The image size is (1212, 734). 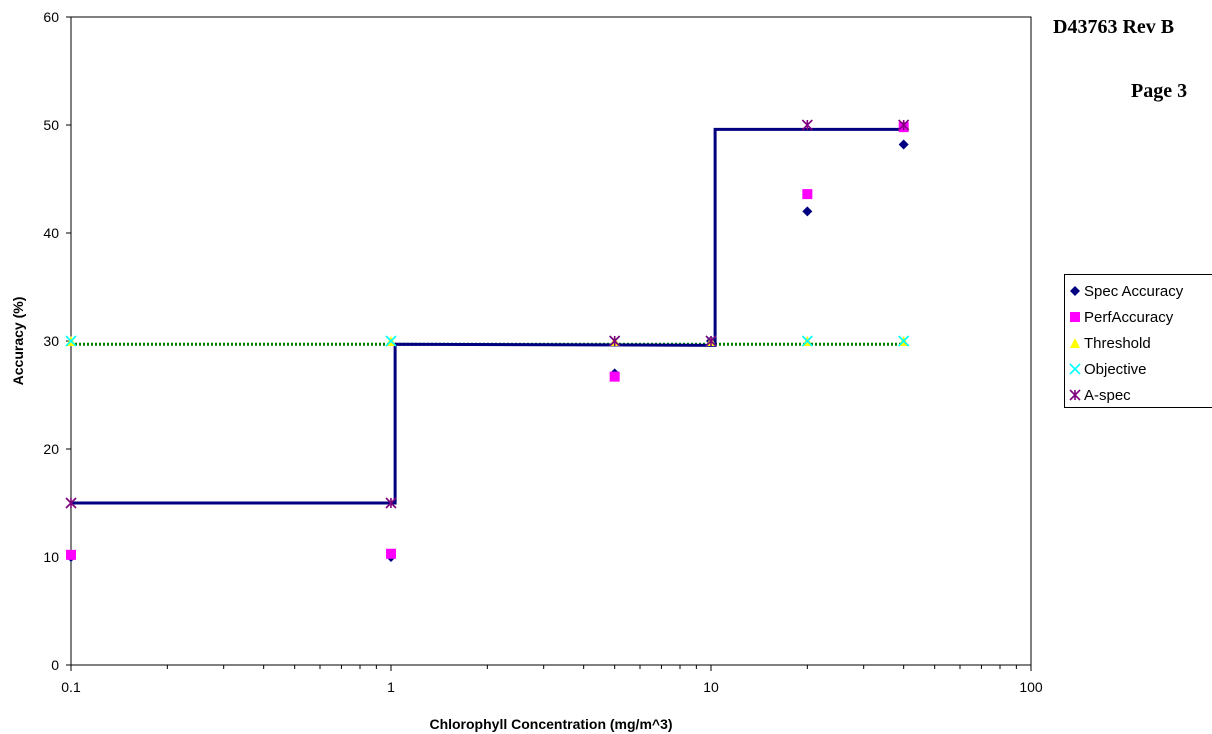 What do you see at coordinates (711, 687) in the screenshot?
I see `x-tick-label: 10` at bounding box center [711, 687].